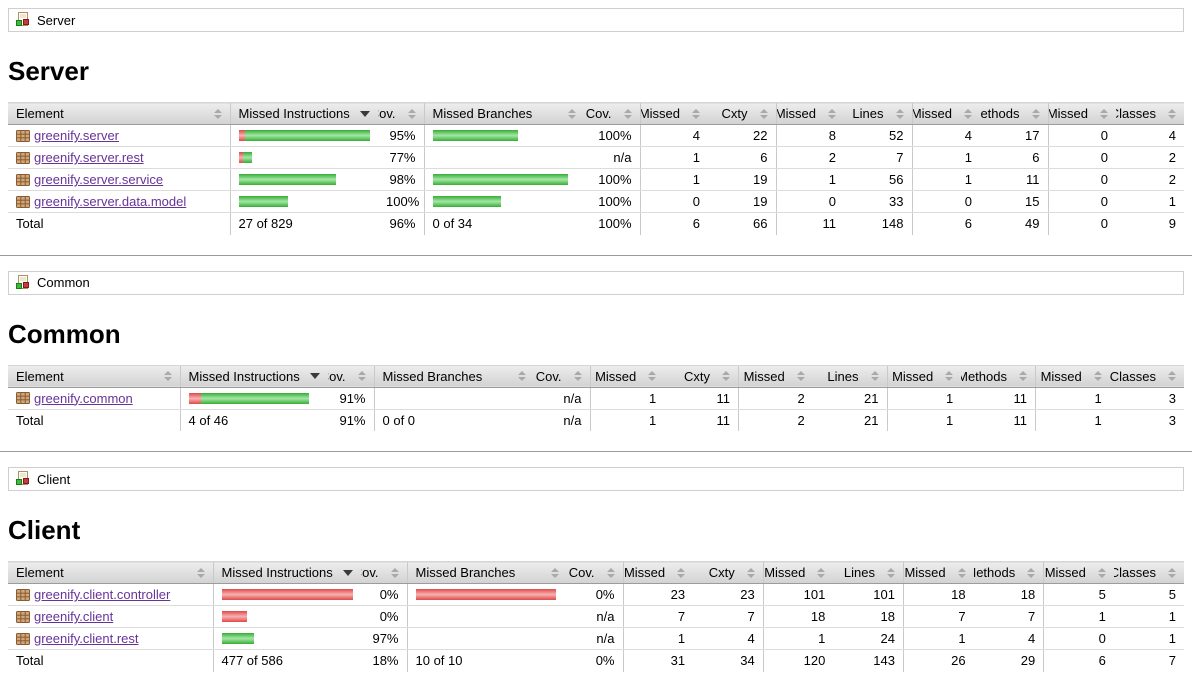  I want to click on total-instruction-coverage: 91%, so click(351, 419).